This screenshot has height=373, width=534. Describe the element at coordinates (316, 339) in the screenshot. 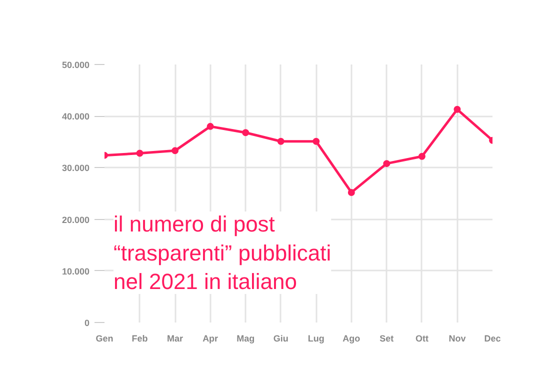

I see `x-tick-label: Lug` at that location.